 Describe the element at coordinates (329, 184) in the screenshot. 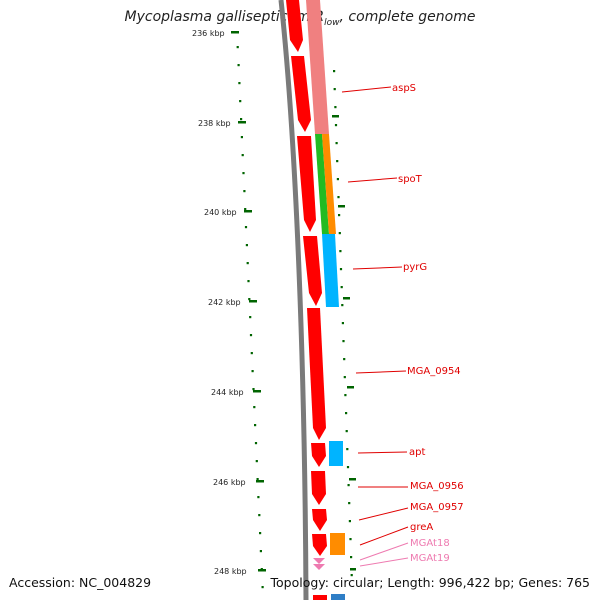

I see `spoT-block-orange` at that location.